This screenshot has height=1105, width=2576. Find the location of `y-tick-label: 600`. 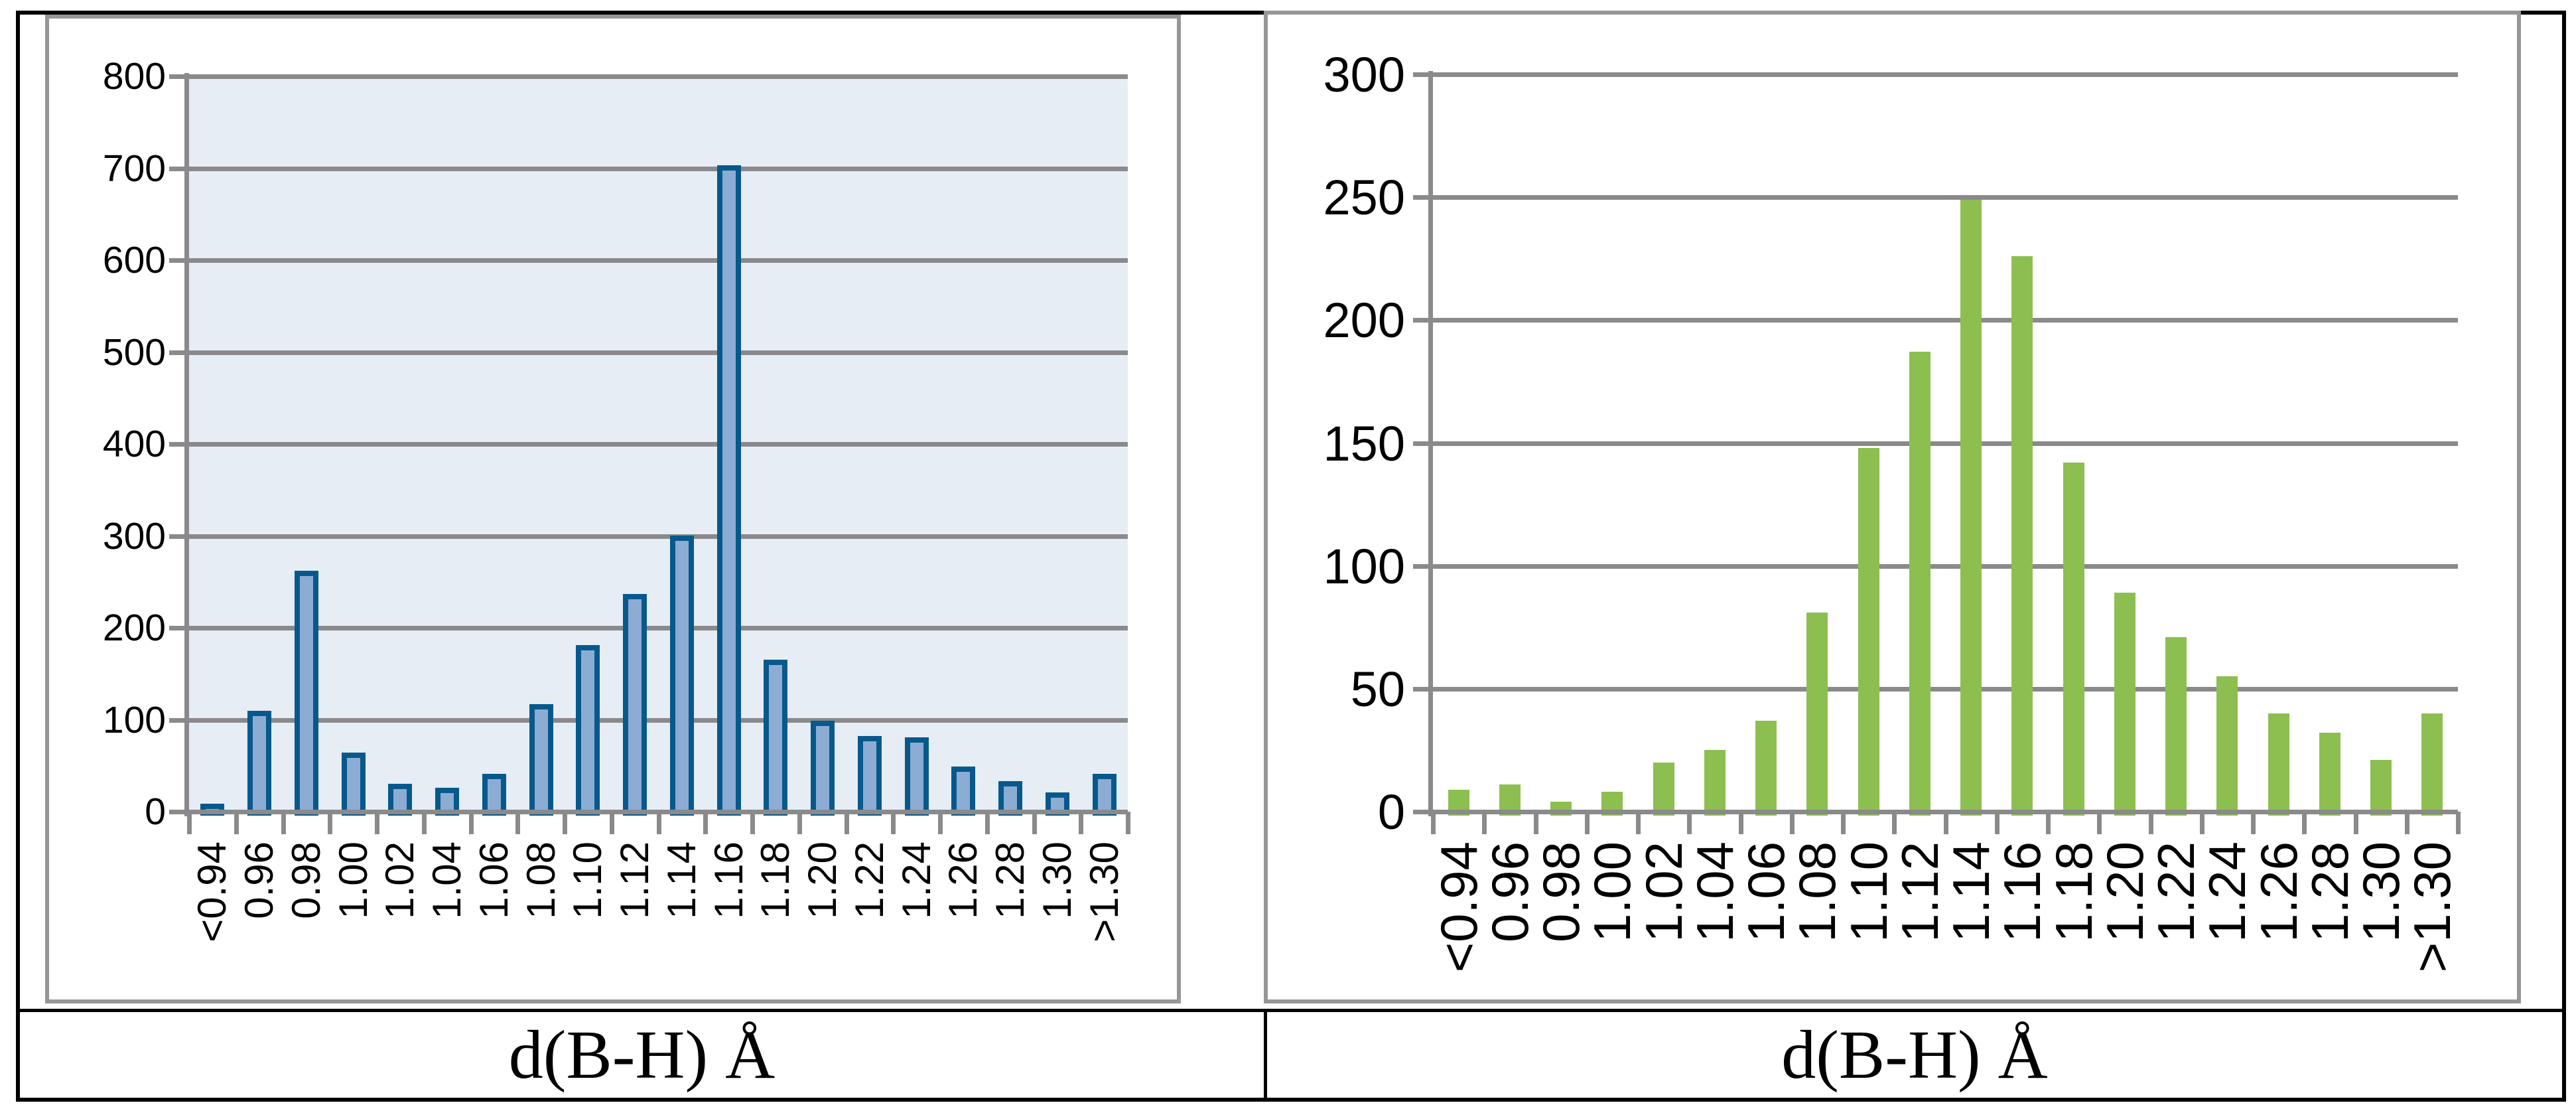

y-tick-label: 600 is located at coordinates (134, 260).